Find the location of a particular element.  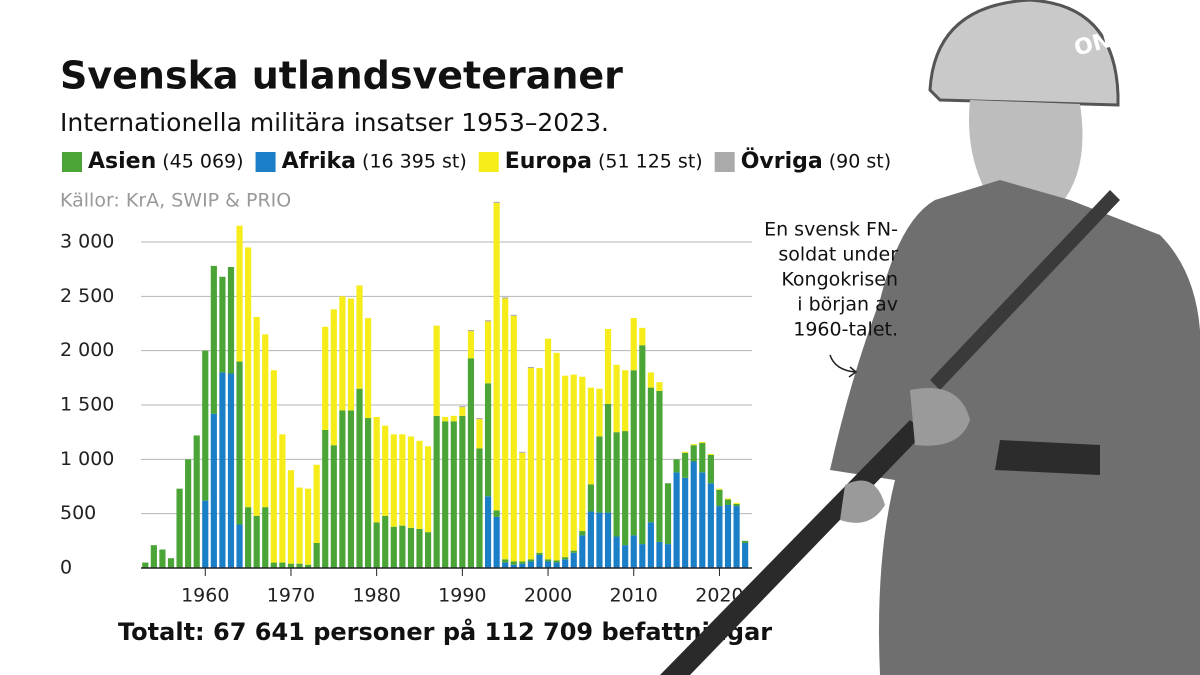

x-tick-label: 1960 is located at coordinates (205, 596).